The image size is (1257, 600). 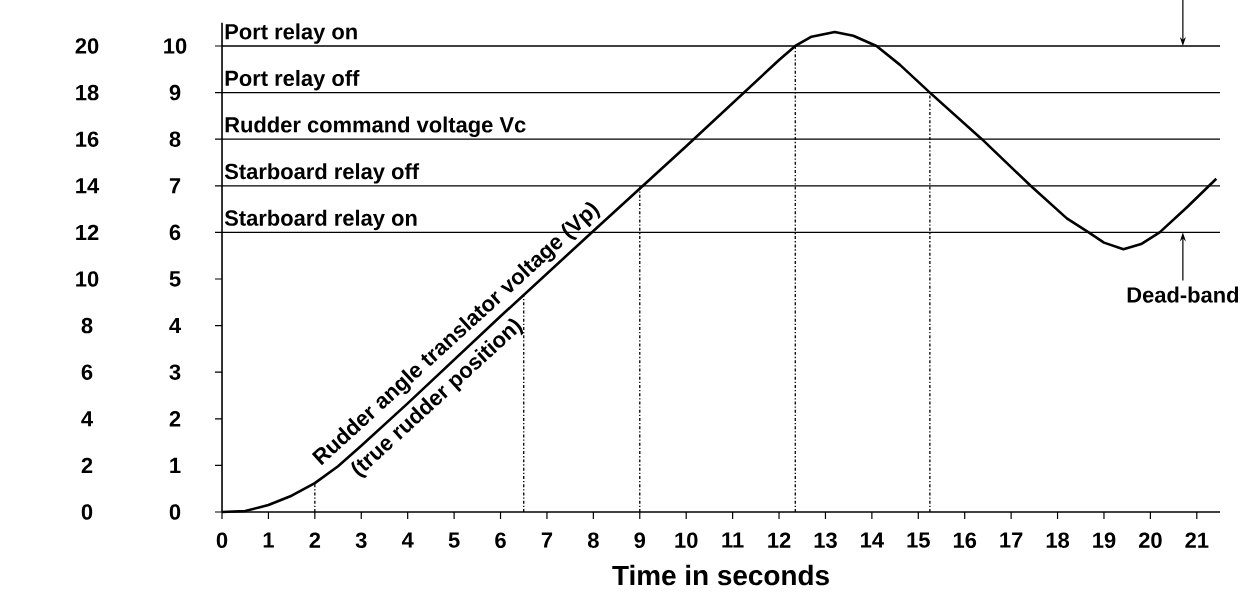 I want to click on x-tick-label: 14, so click(x=872, y=540).